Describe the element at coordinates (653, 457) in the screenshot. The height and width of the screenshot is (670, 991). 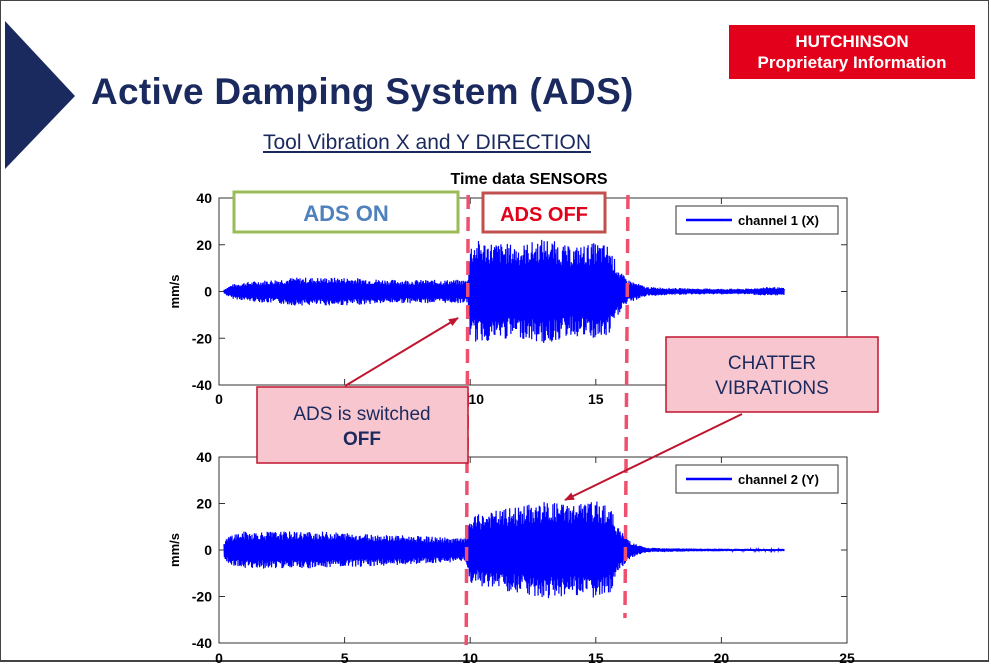
I see `chatter-arrow` at that location.